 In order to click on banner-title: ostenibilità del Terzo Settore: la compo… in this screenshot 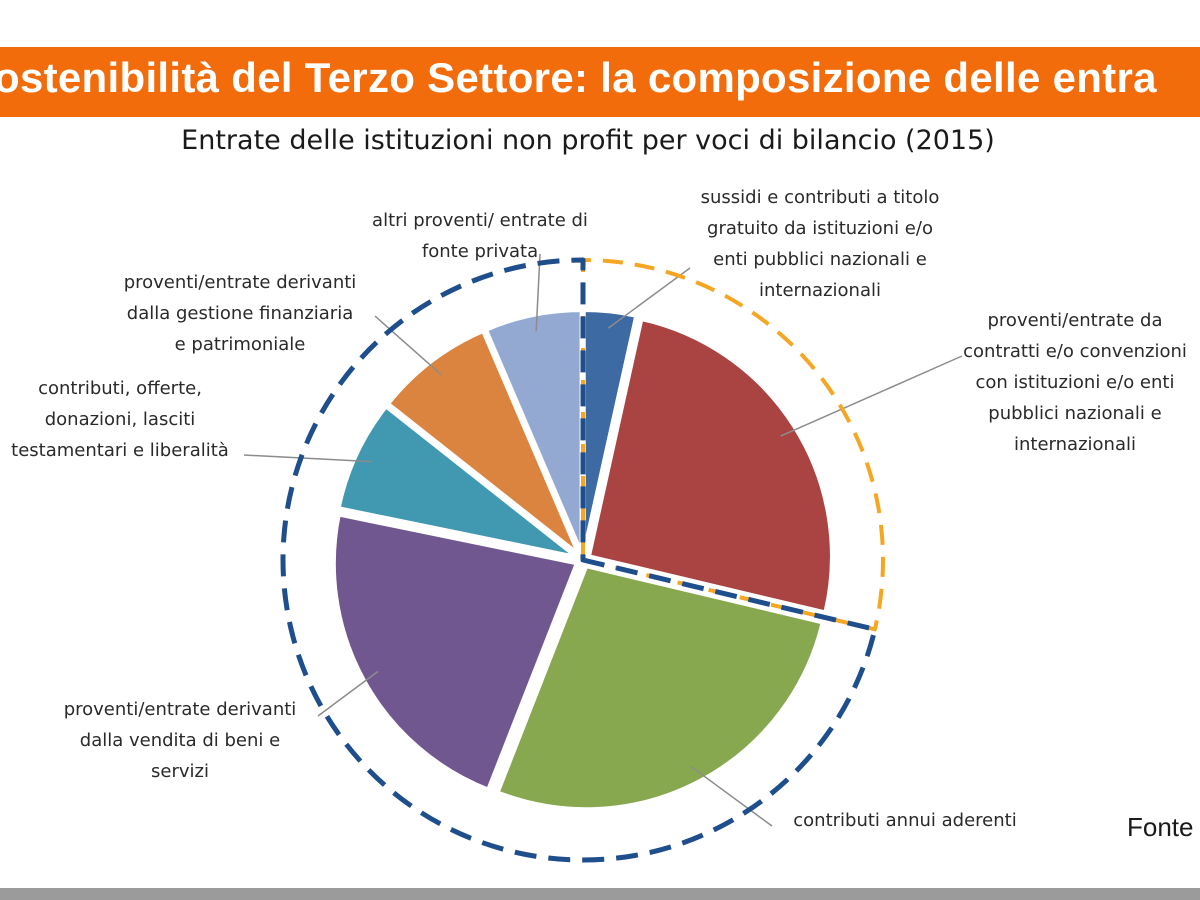, I will do `click(578, 77)`.